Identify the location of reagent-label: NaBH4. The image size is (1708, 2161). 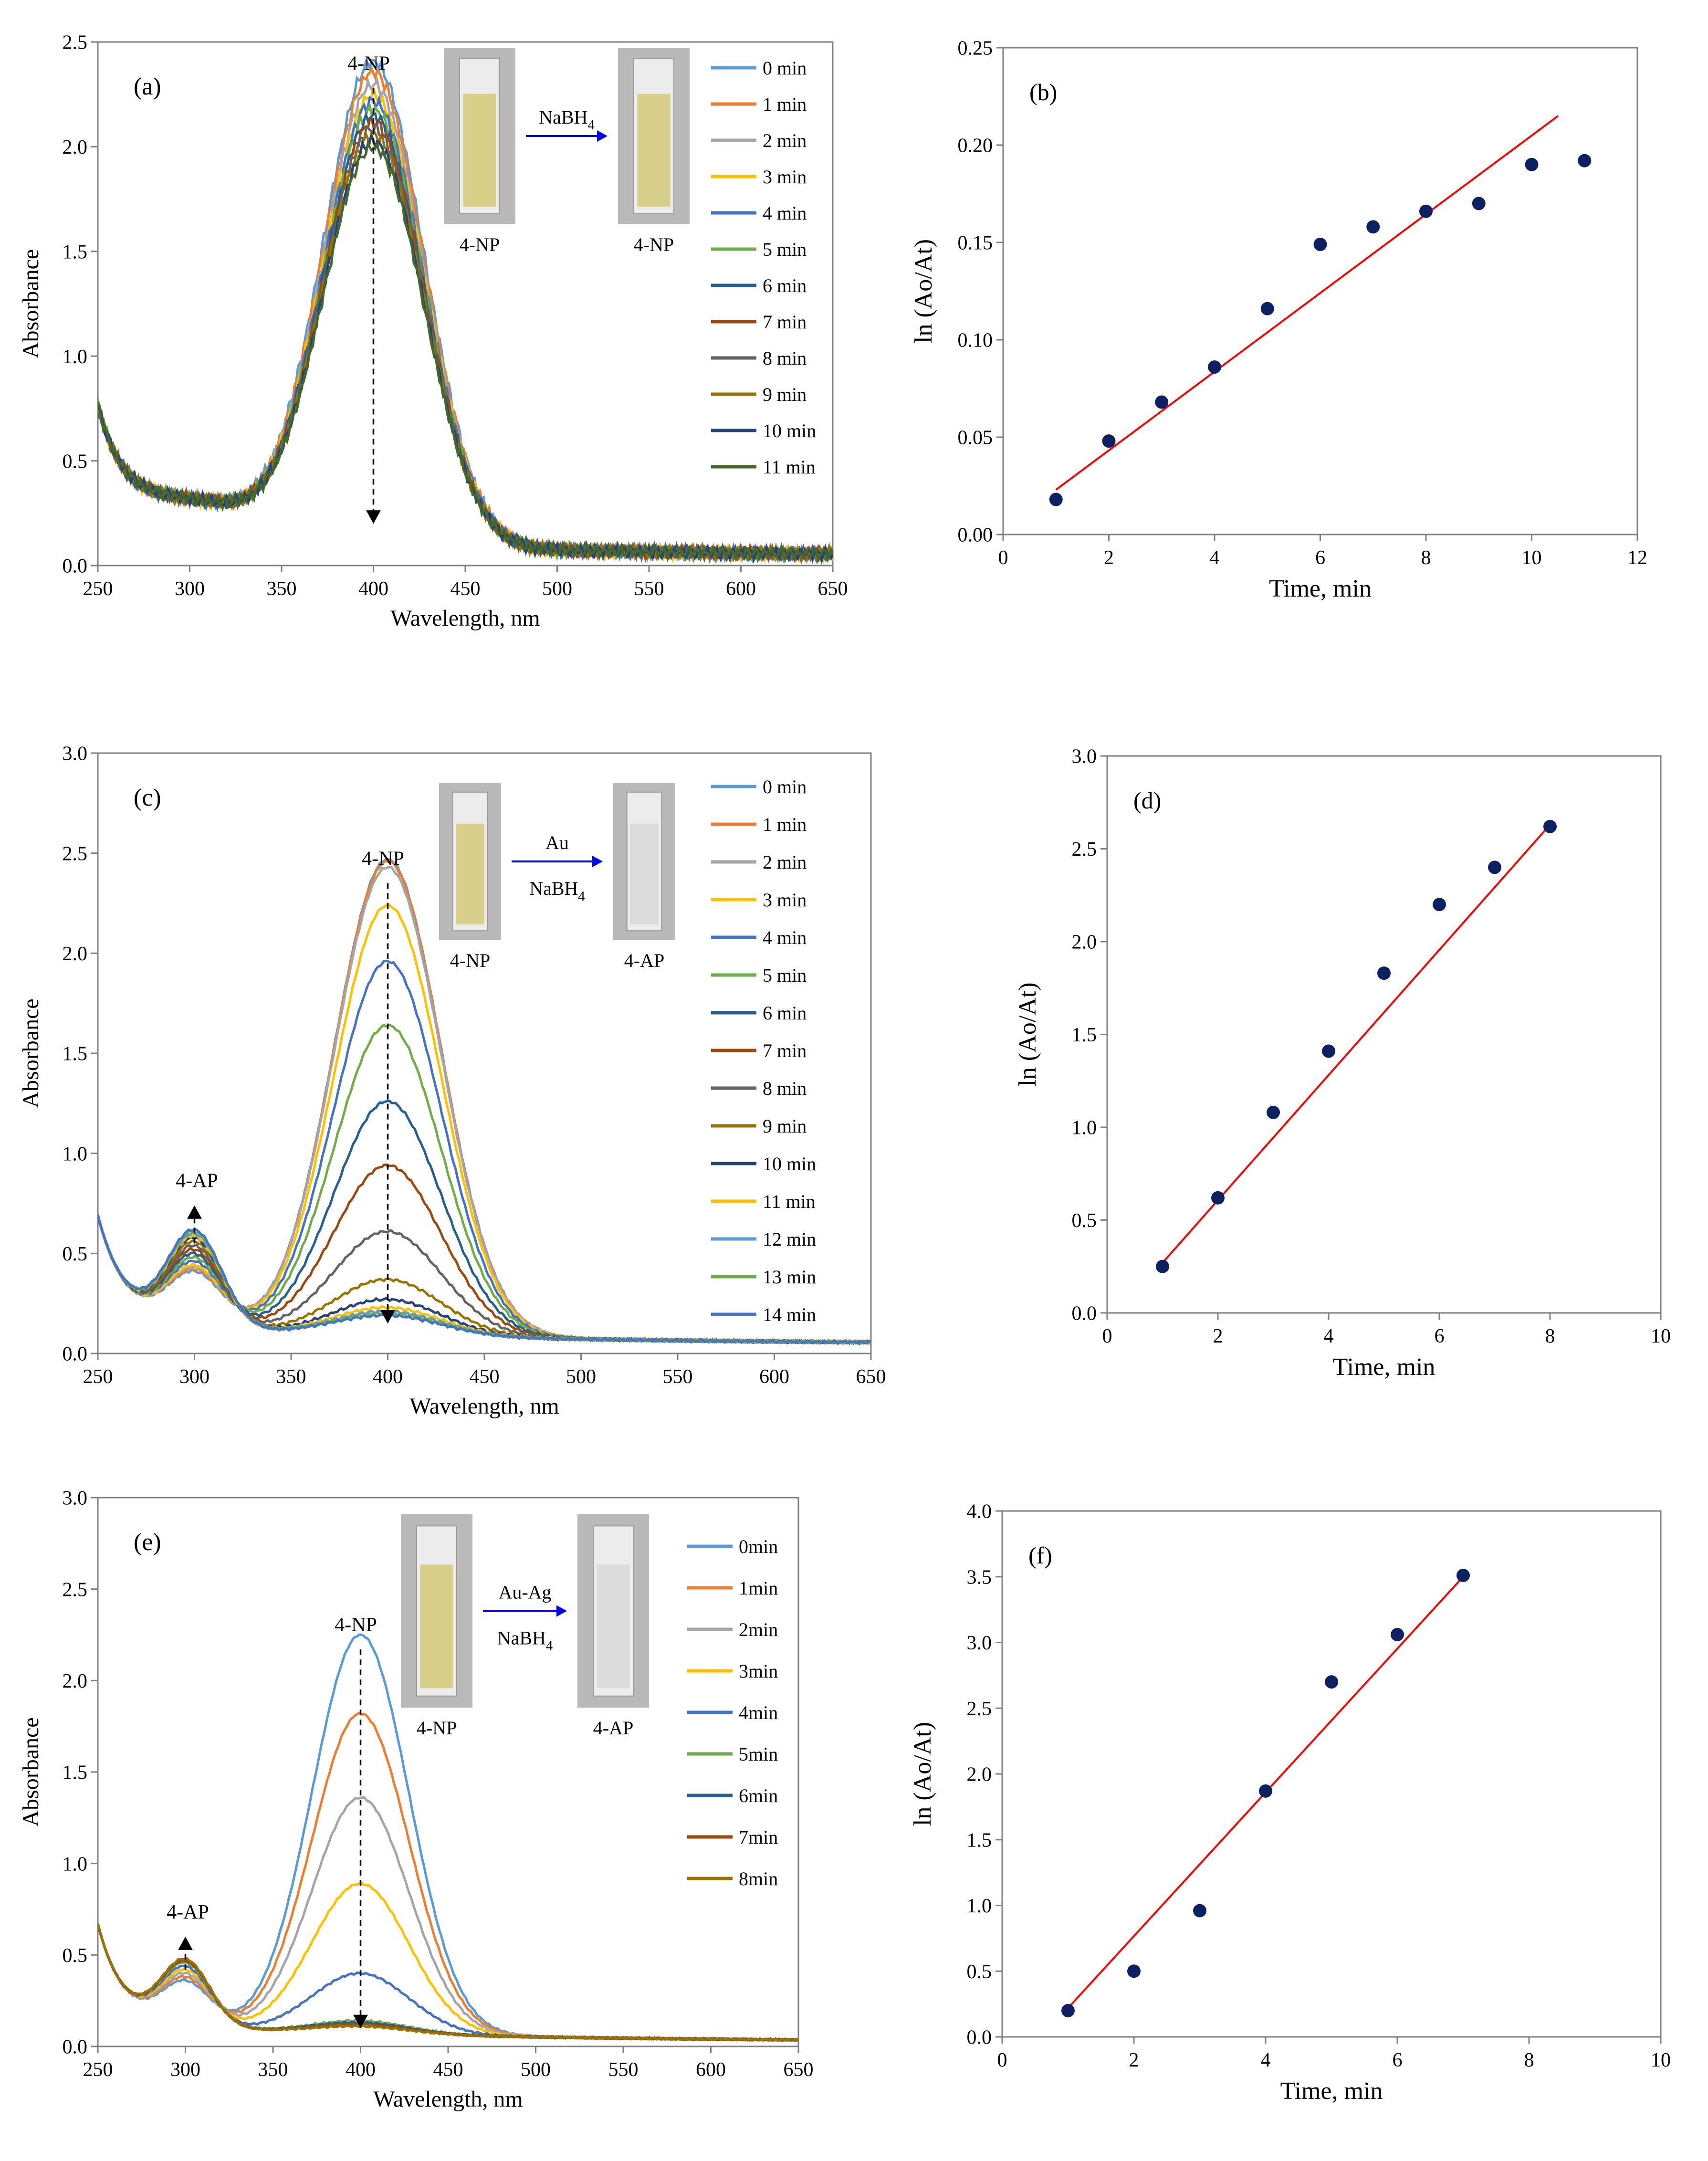
(557, 891).